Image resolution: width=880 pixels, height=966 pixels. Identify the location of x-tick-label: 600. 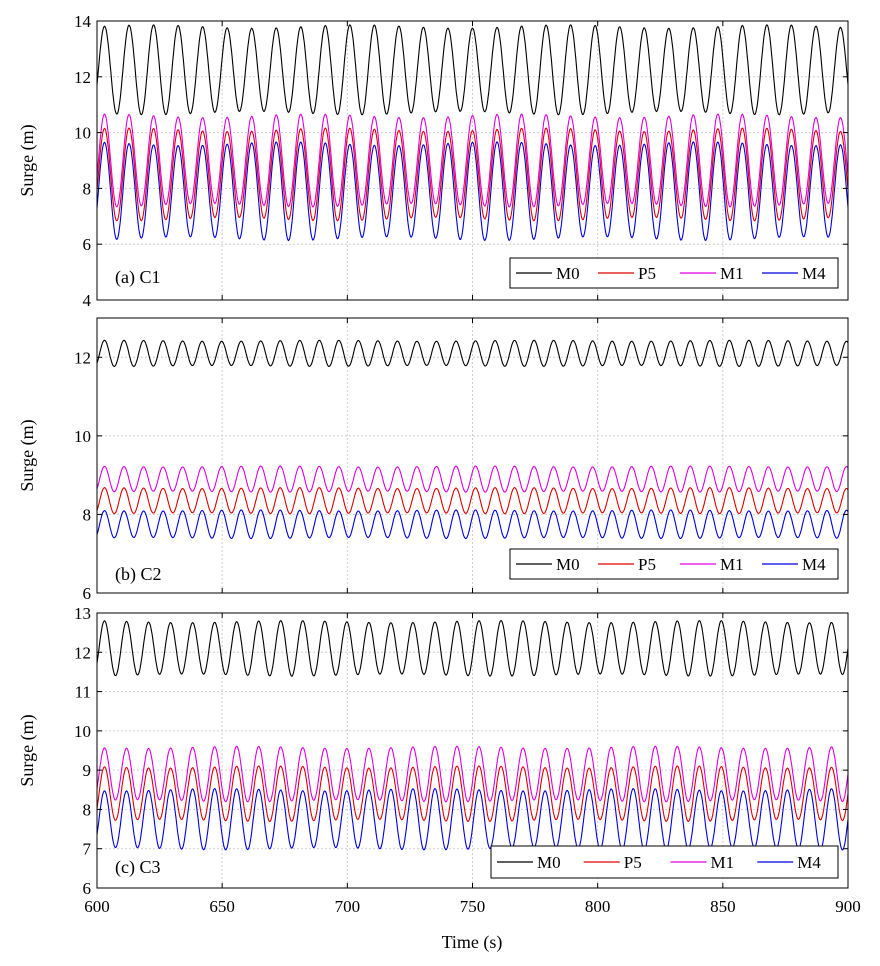
(97, 906).